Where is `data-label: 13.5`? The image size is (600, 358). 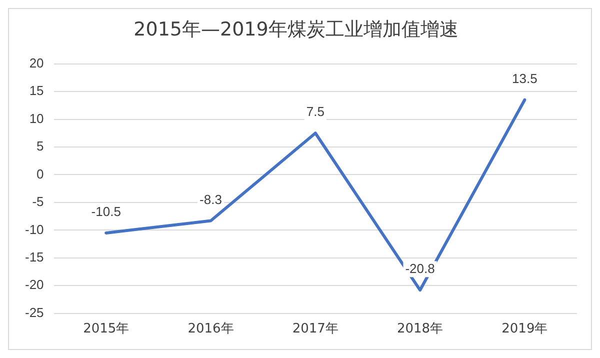 data-label: 13.5 is located at coordinates (525, 78).